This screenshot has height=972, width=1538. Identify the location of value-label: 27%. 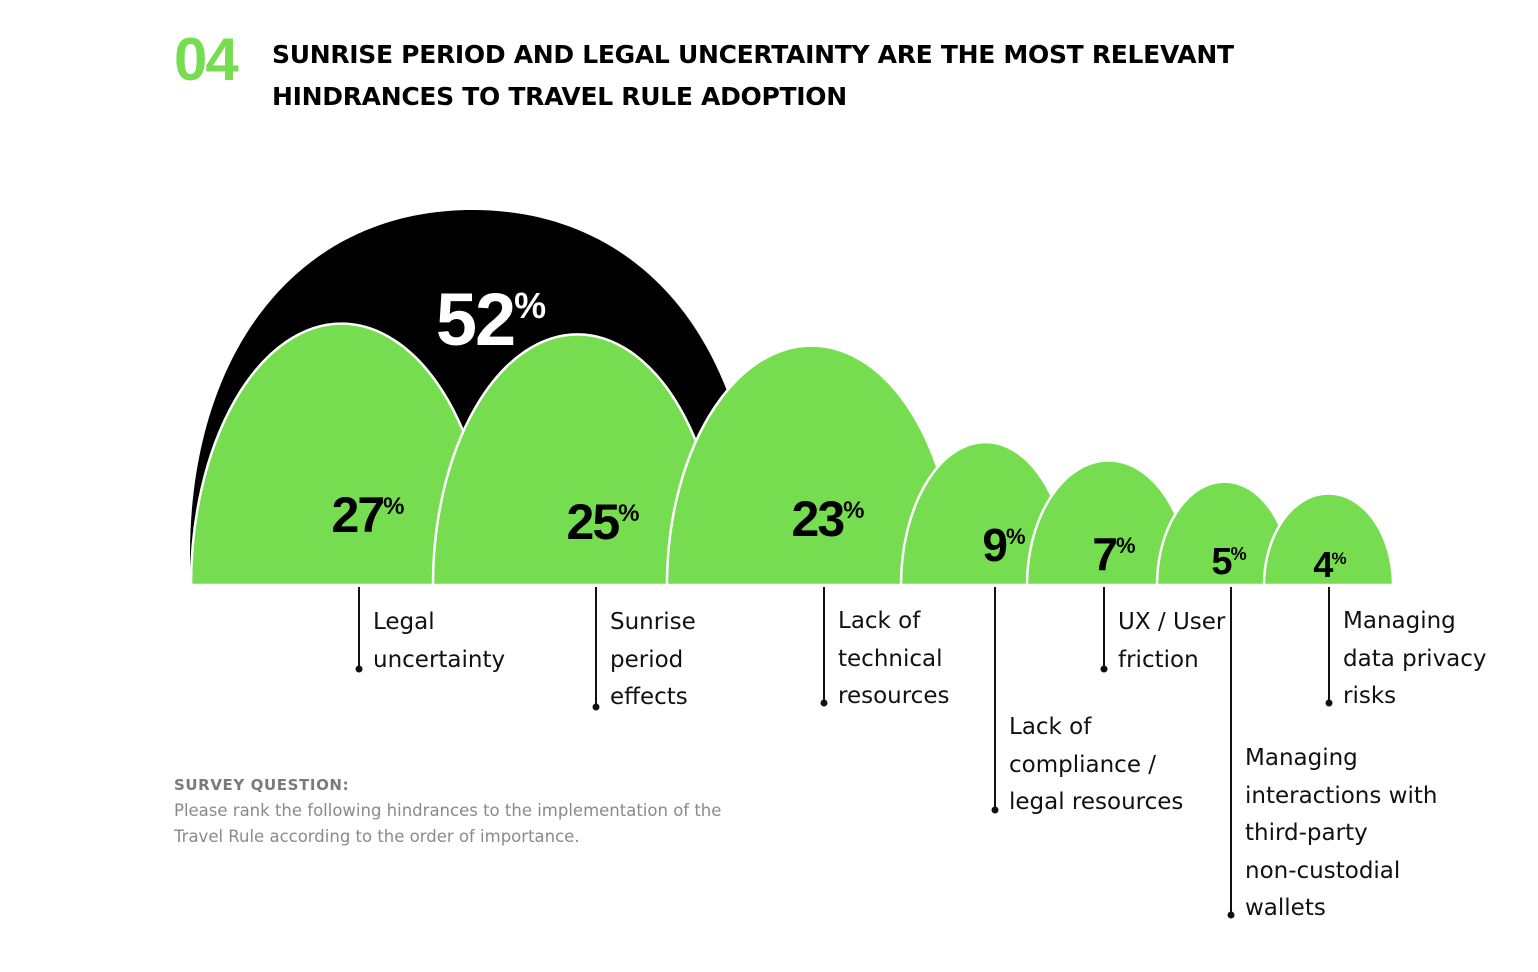
(368, 515).